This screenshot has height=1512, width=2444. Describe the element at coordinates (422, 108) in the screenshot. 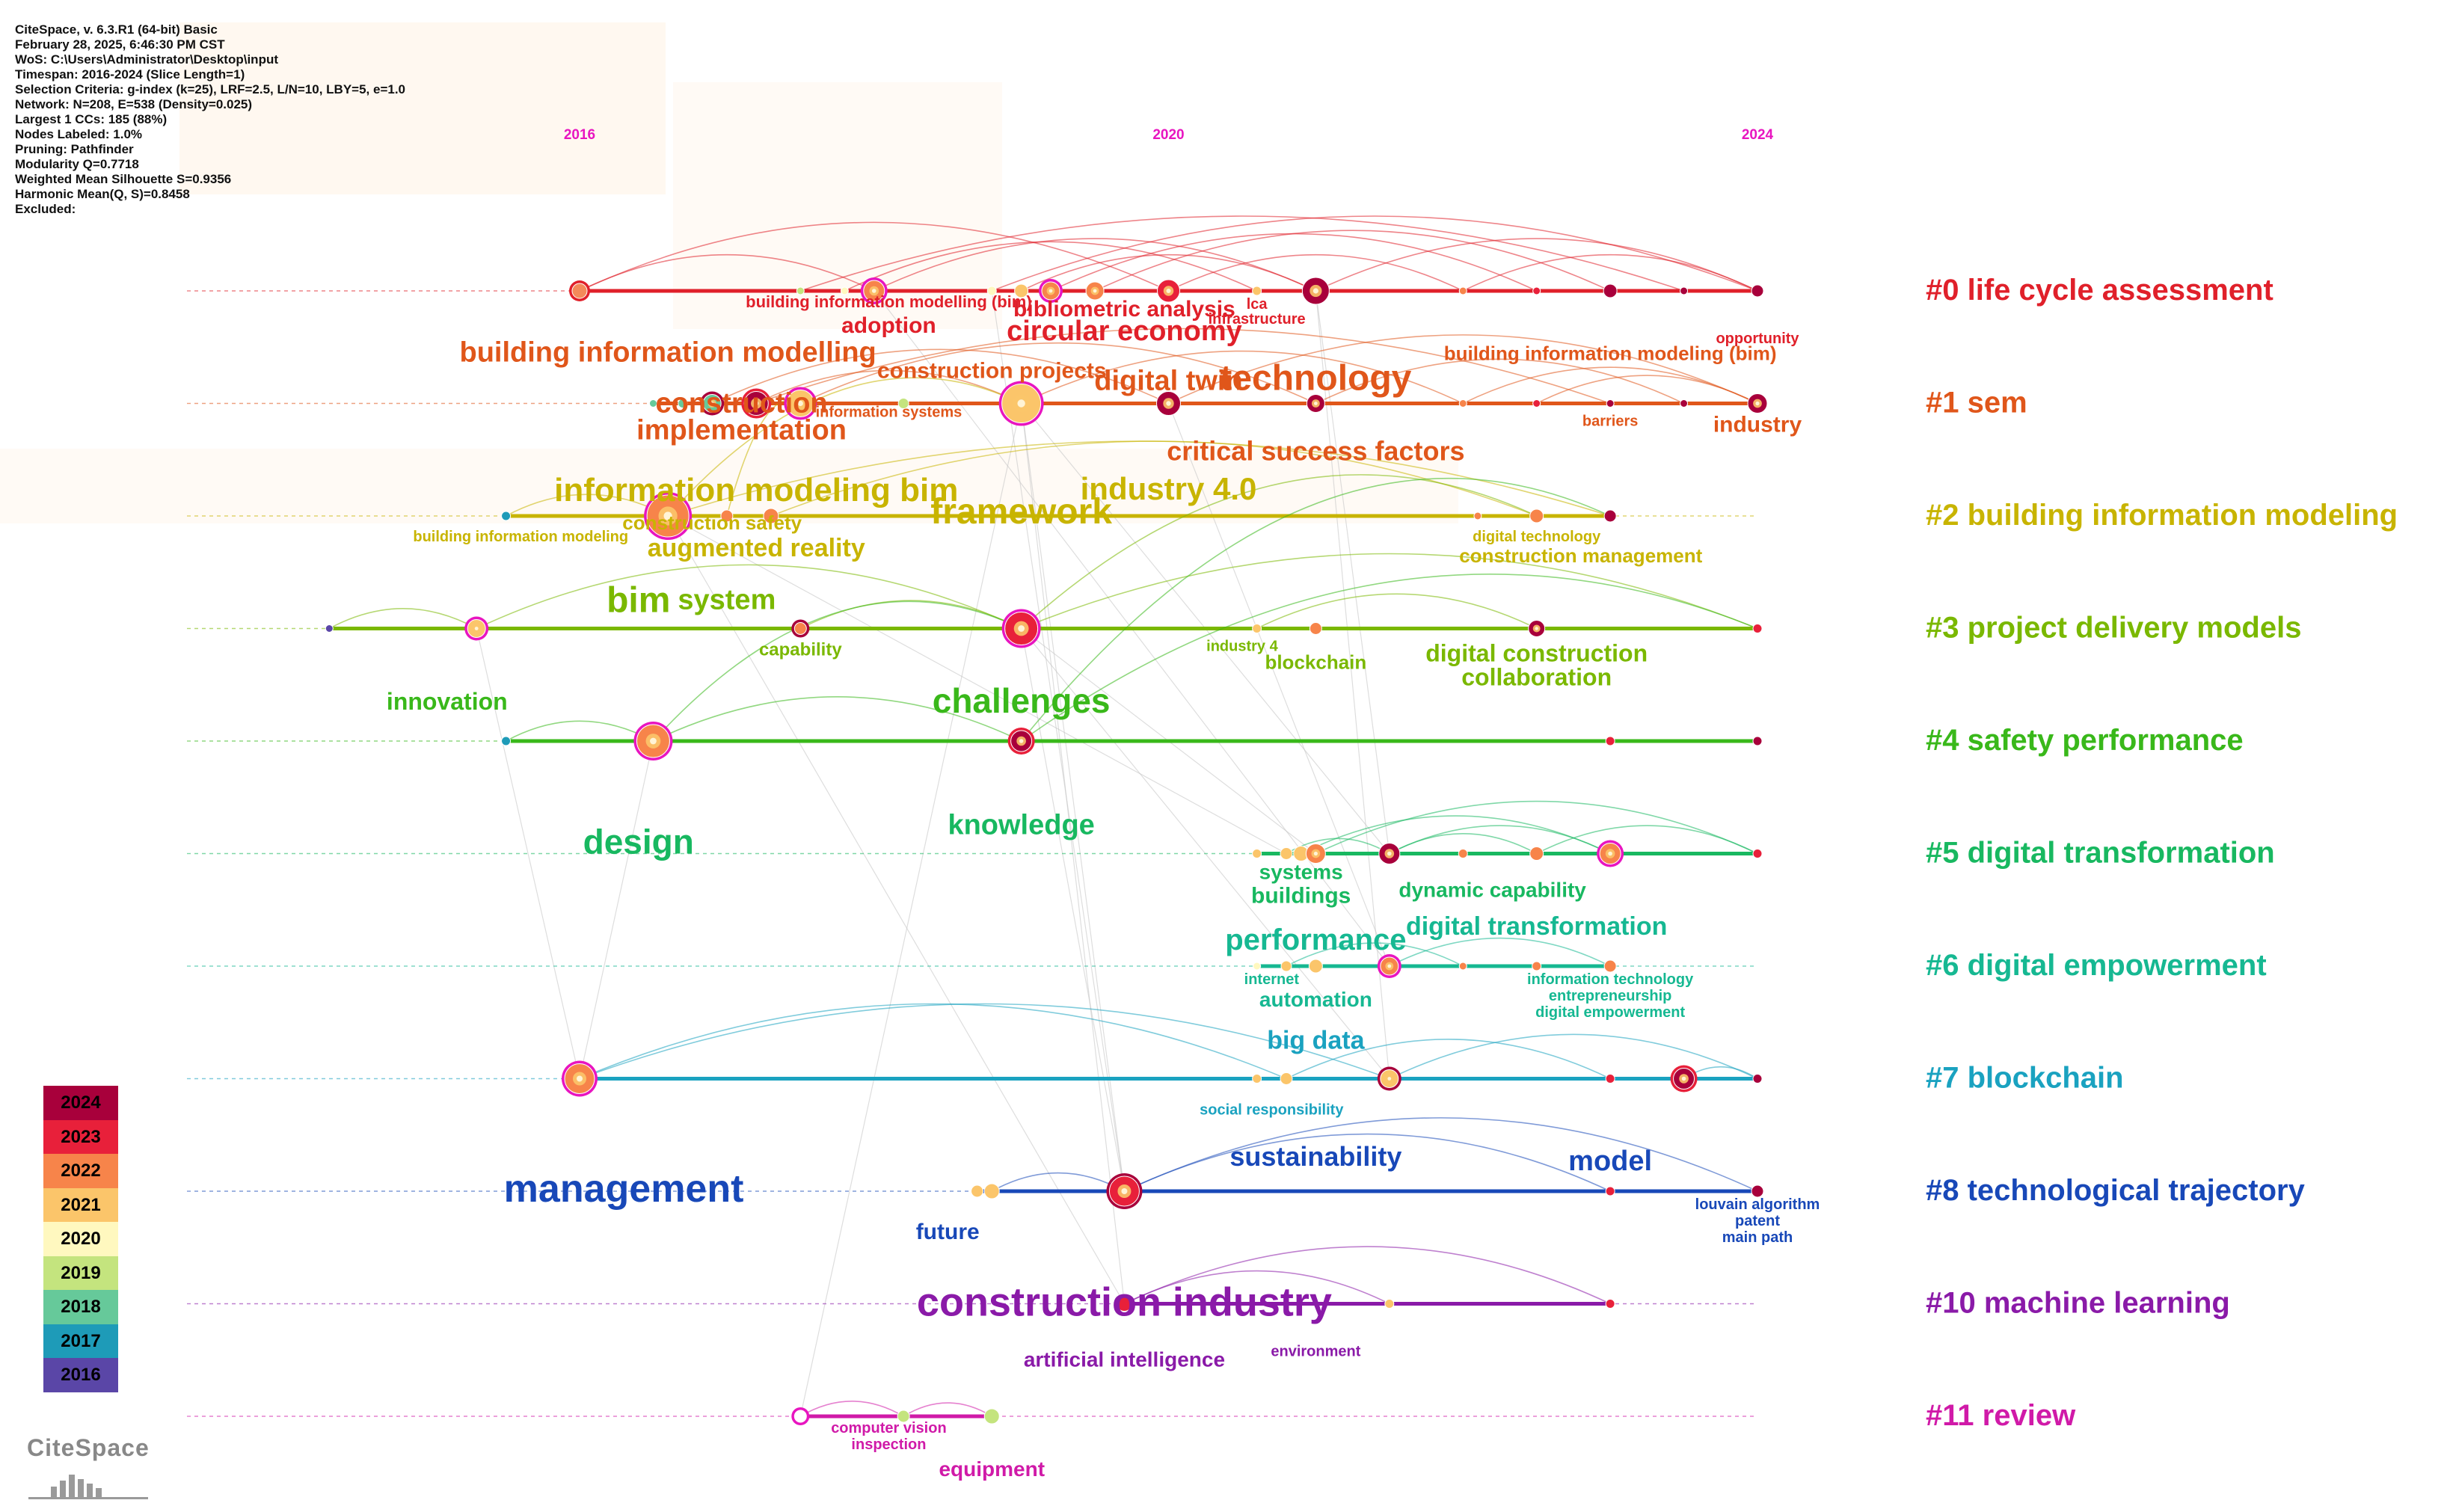

I see `bg-panel` at that location.